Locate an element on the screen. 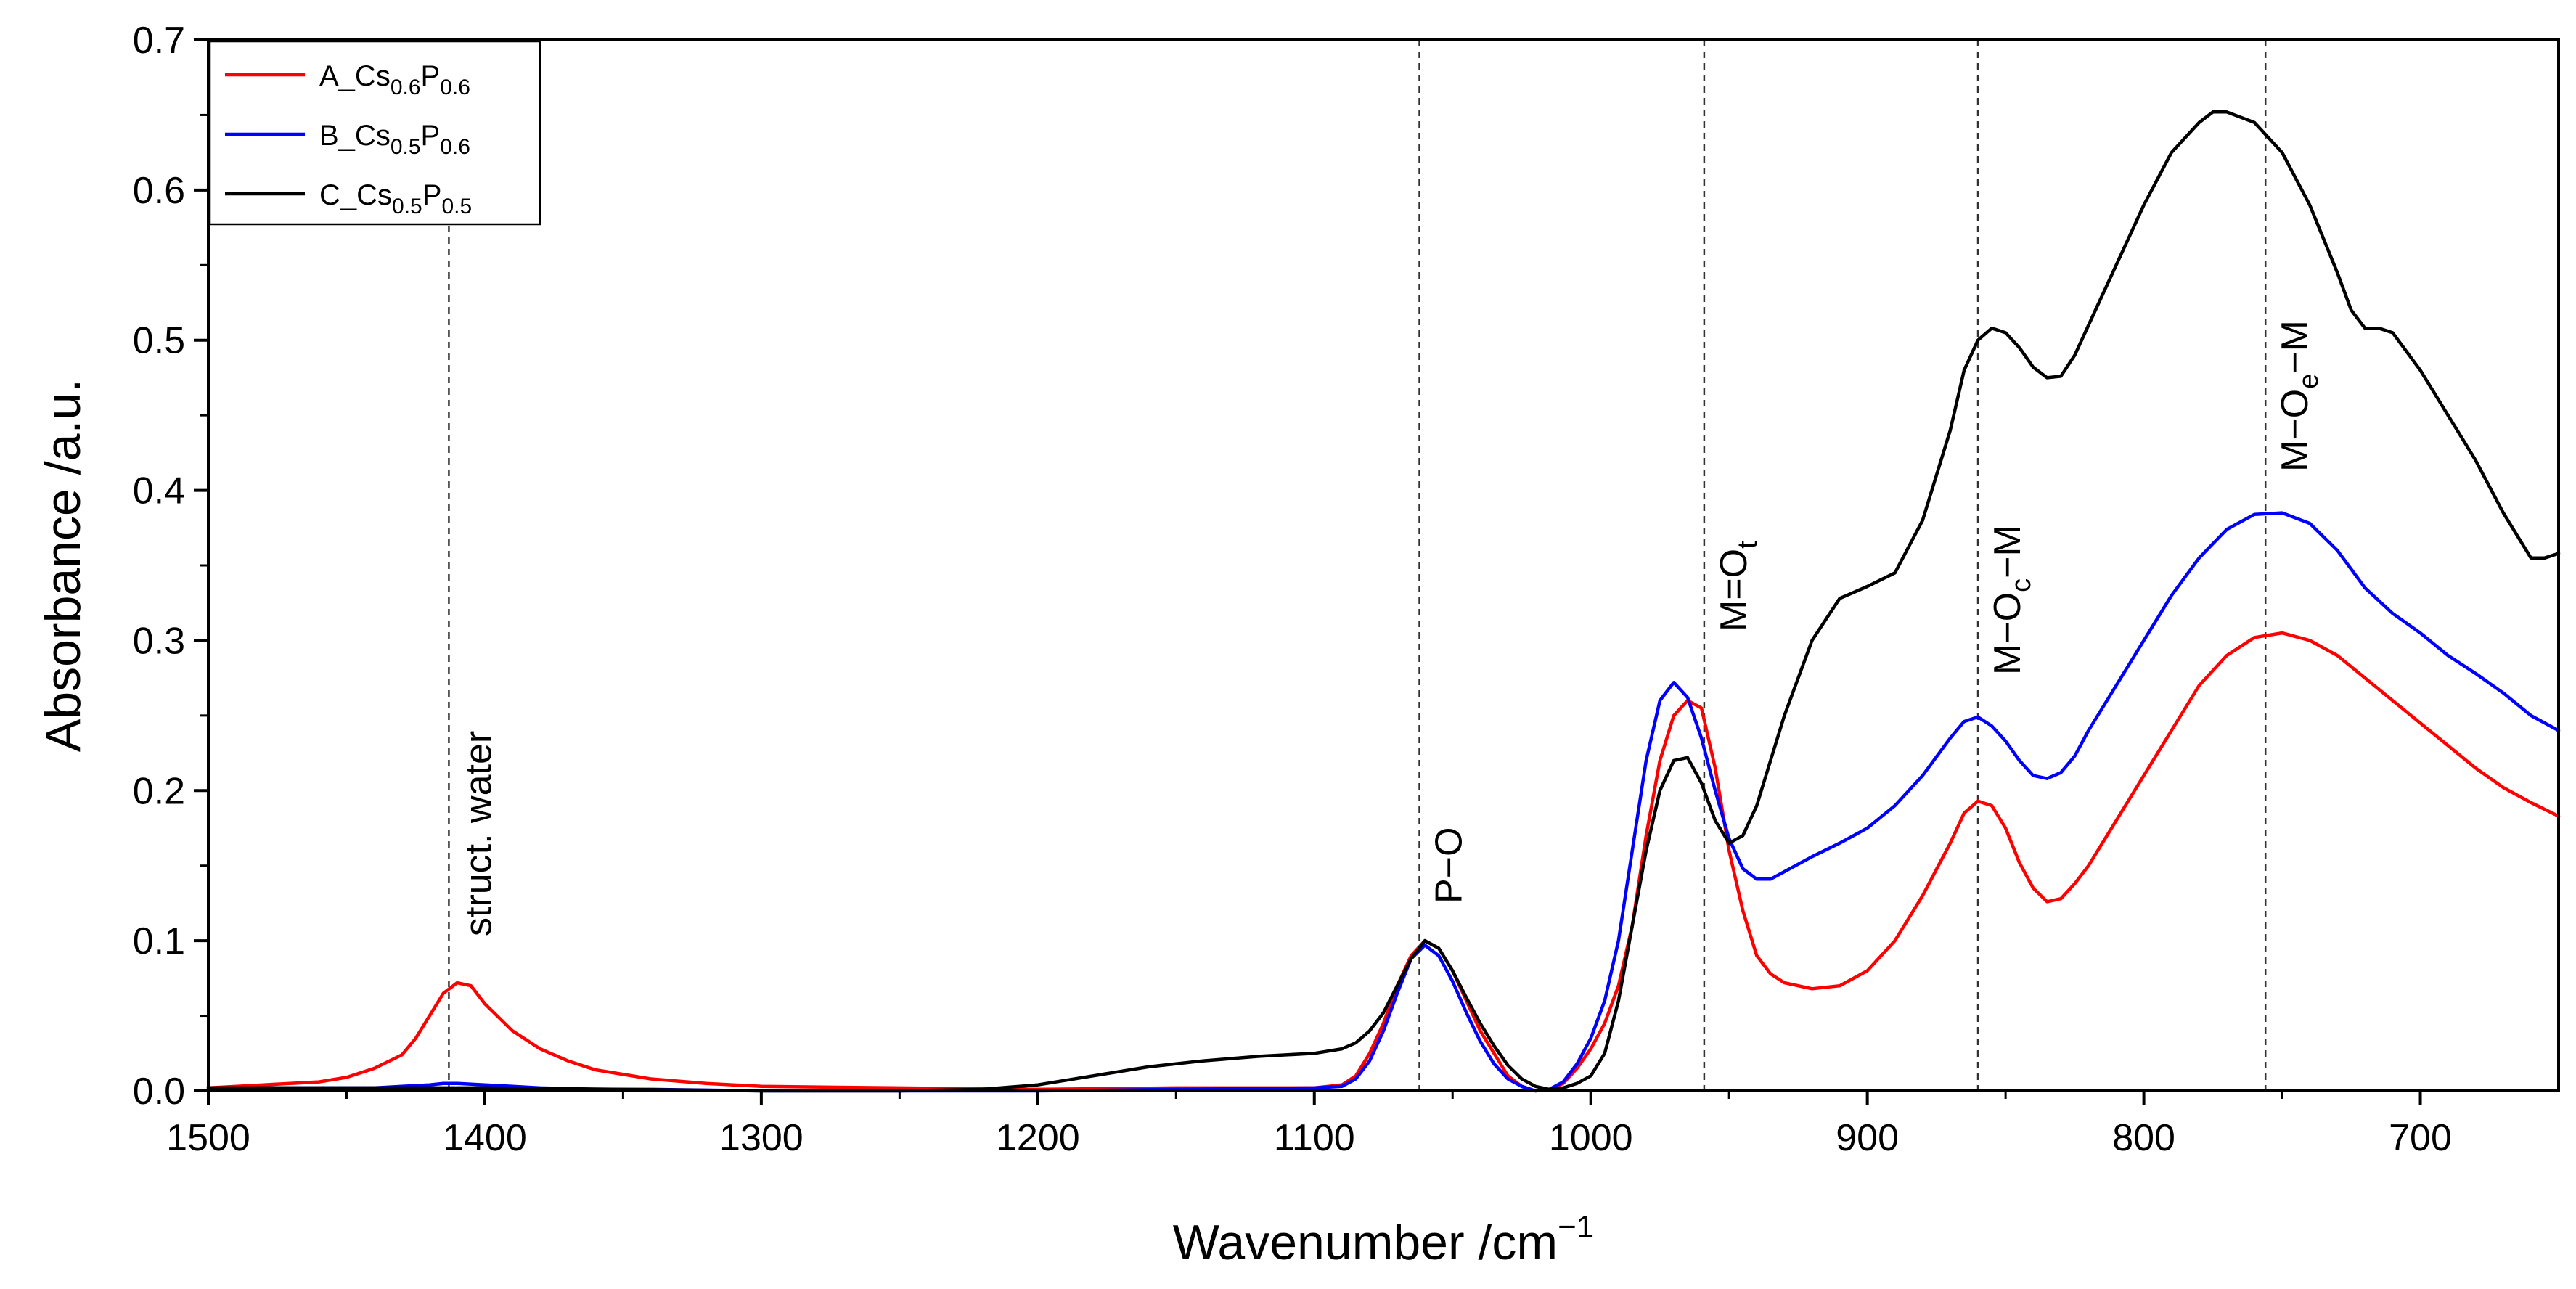 The image size is (2576, 1289). annotation-text: M=O is located at coordinates (1734, 590).